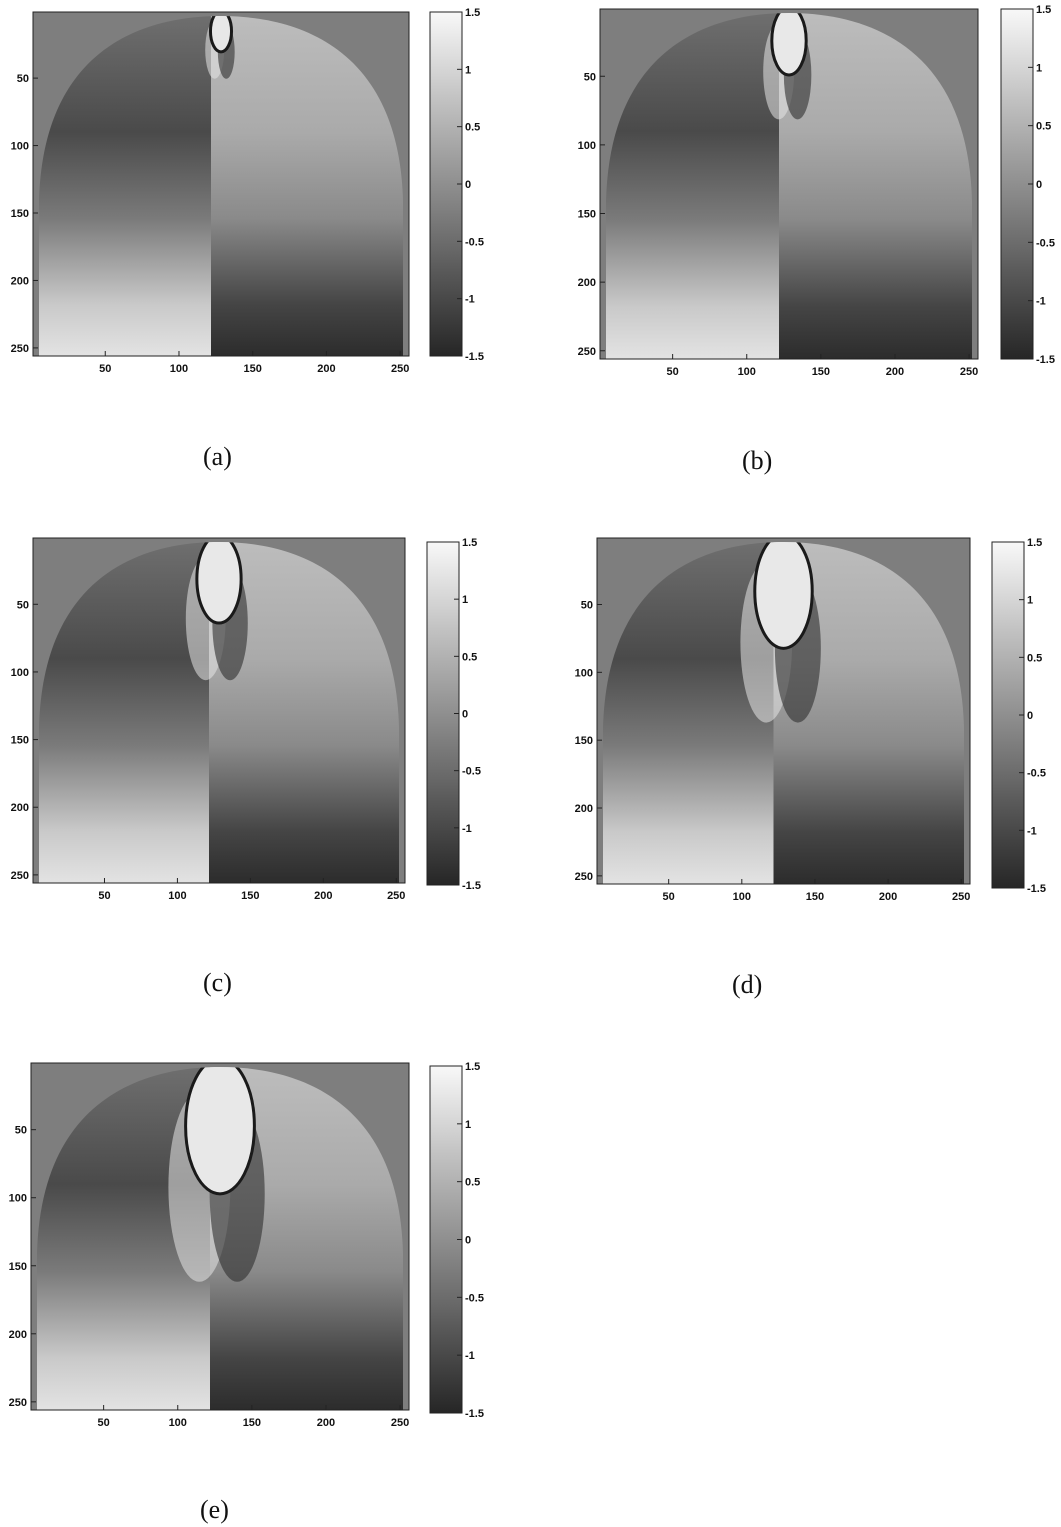 This screenshot has height=1527, width=1061. Describe the element at coordinates (217, 456) in the screenshot. I see `panel-caption: (a)` at that location.